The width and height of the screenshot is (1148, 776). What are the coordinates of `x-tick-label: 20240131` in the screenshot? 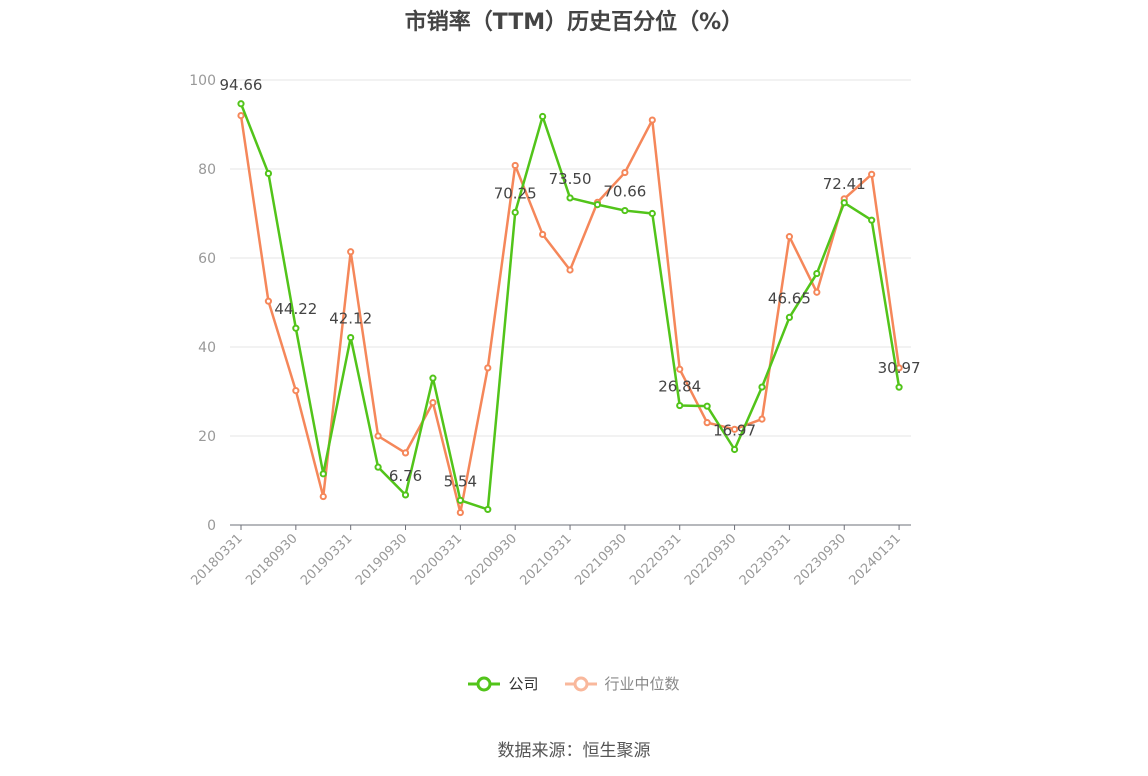 It's located at (875, 559).